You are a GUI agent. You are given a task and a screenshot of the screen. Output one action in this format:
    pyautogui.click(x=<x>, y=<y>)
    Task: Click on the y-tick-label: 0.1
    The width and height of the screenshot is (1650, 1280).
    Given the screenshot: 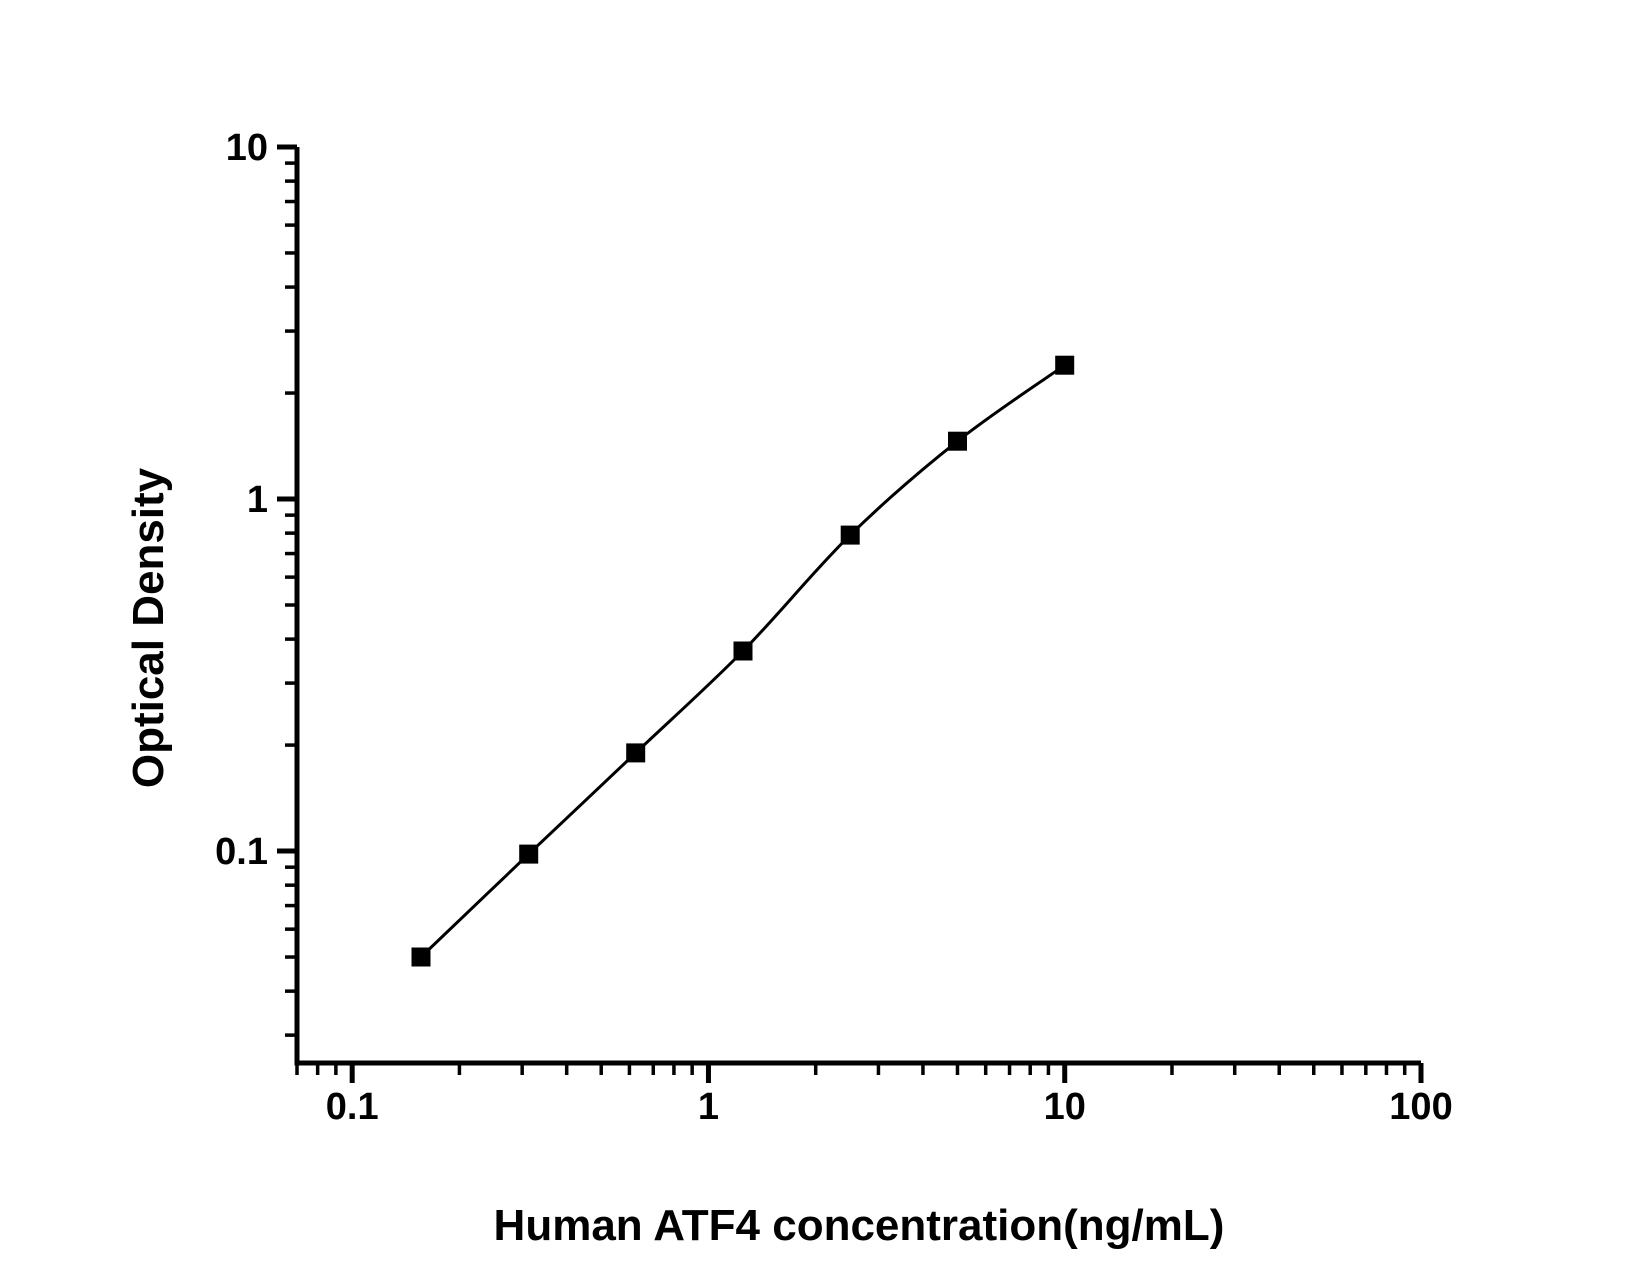 What is the action you would take?
    pyautogui.click(x=241, y=852)
    